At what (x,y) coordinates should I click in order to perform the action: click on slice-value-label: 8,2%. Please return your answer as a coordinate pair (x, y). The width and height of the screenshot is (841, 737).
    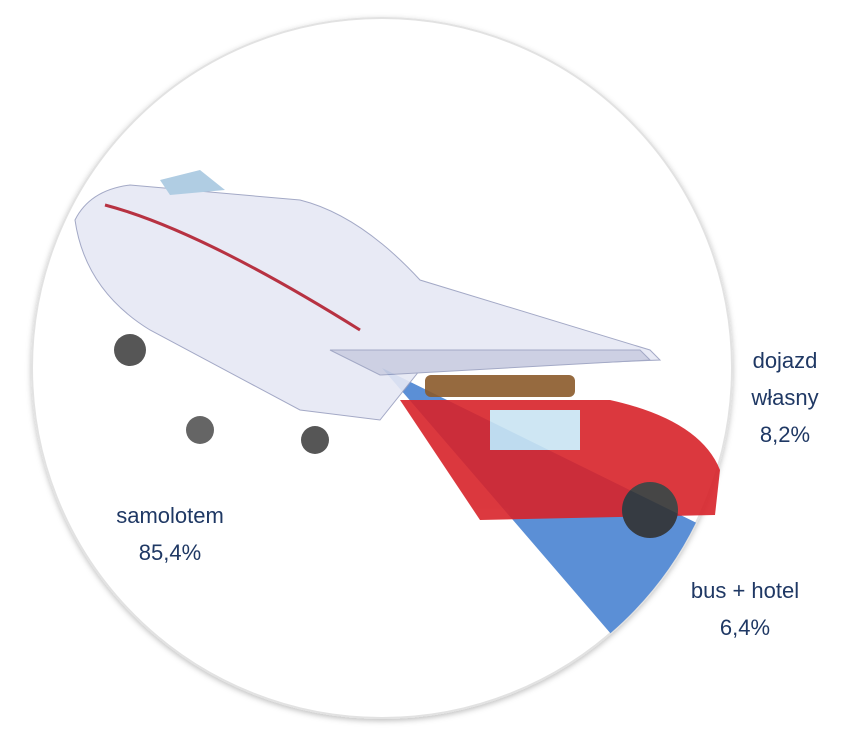
    Looking at the image, I should click on (785, 434).